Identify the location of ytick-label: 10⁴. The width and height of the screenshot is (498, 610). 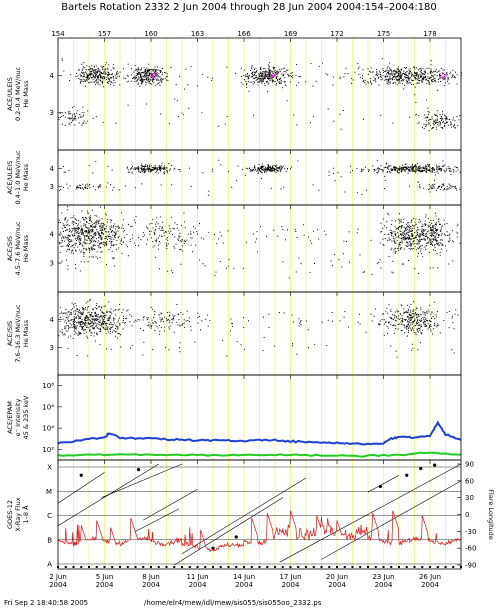
(48, 429).